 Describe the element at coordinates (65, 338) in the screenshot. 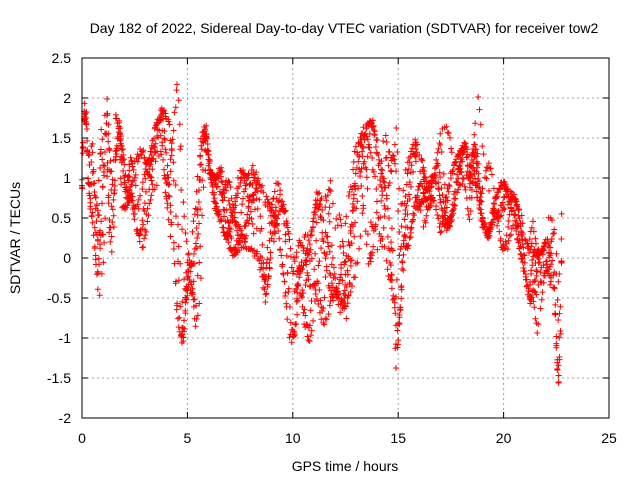

I see `y-tick-label: -1` at that location.